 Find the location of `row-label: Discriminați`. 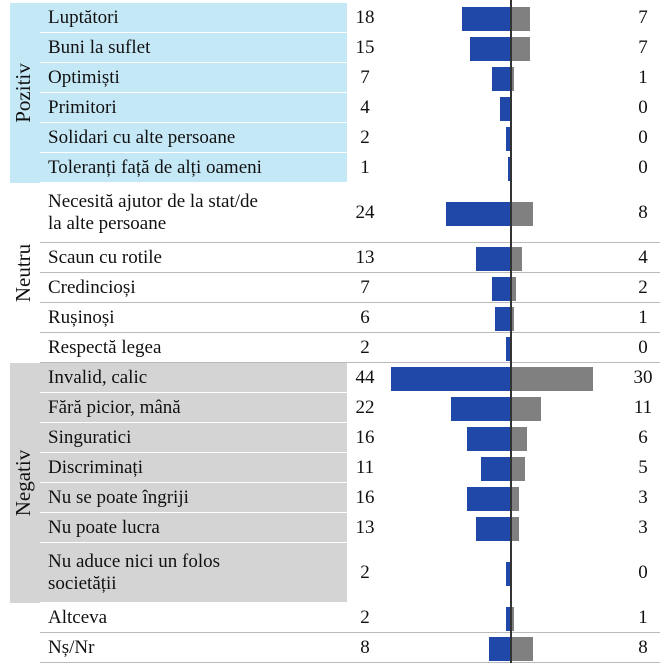

row-label: Discriminați is located at coordinates (95, 467).